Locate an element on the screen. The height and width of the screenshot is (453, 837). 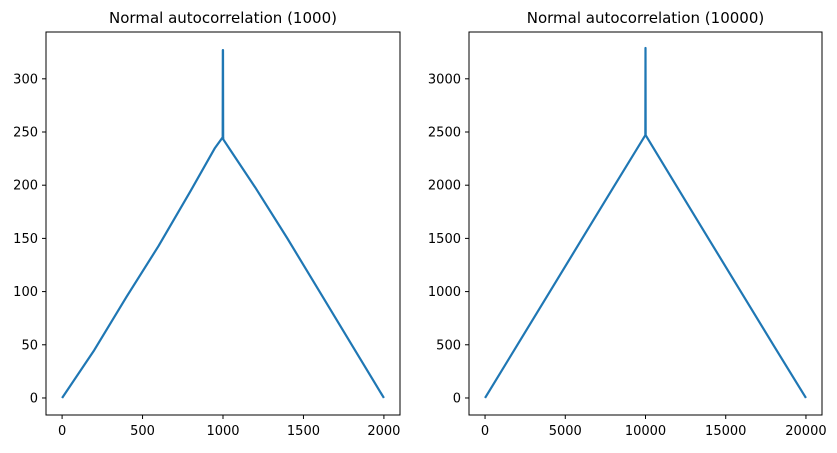
y-tick-label: 250 is located at coordinates (25, 133).